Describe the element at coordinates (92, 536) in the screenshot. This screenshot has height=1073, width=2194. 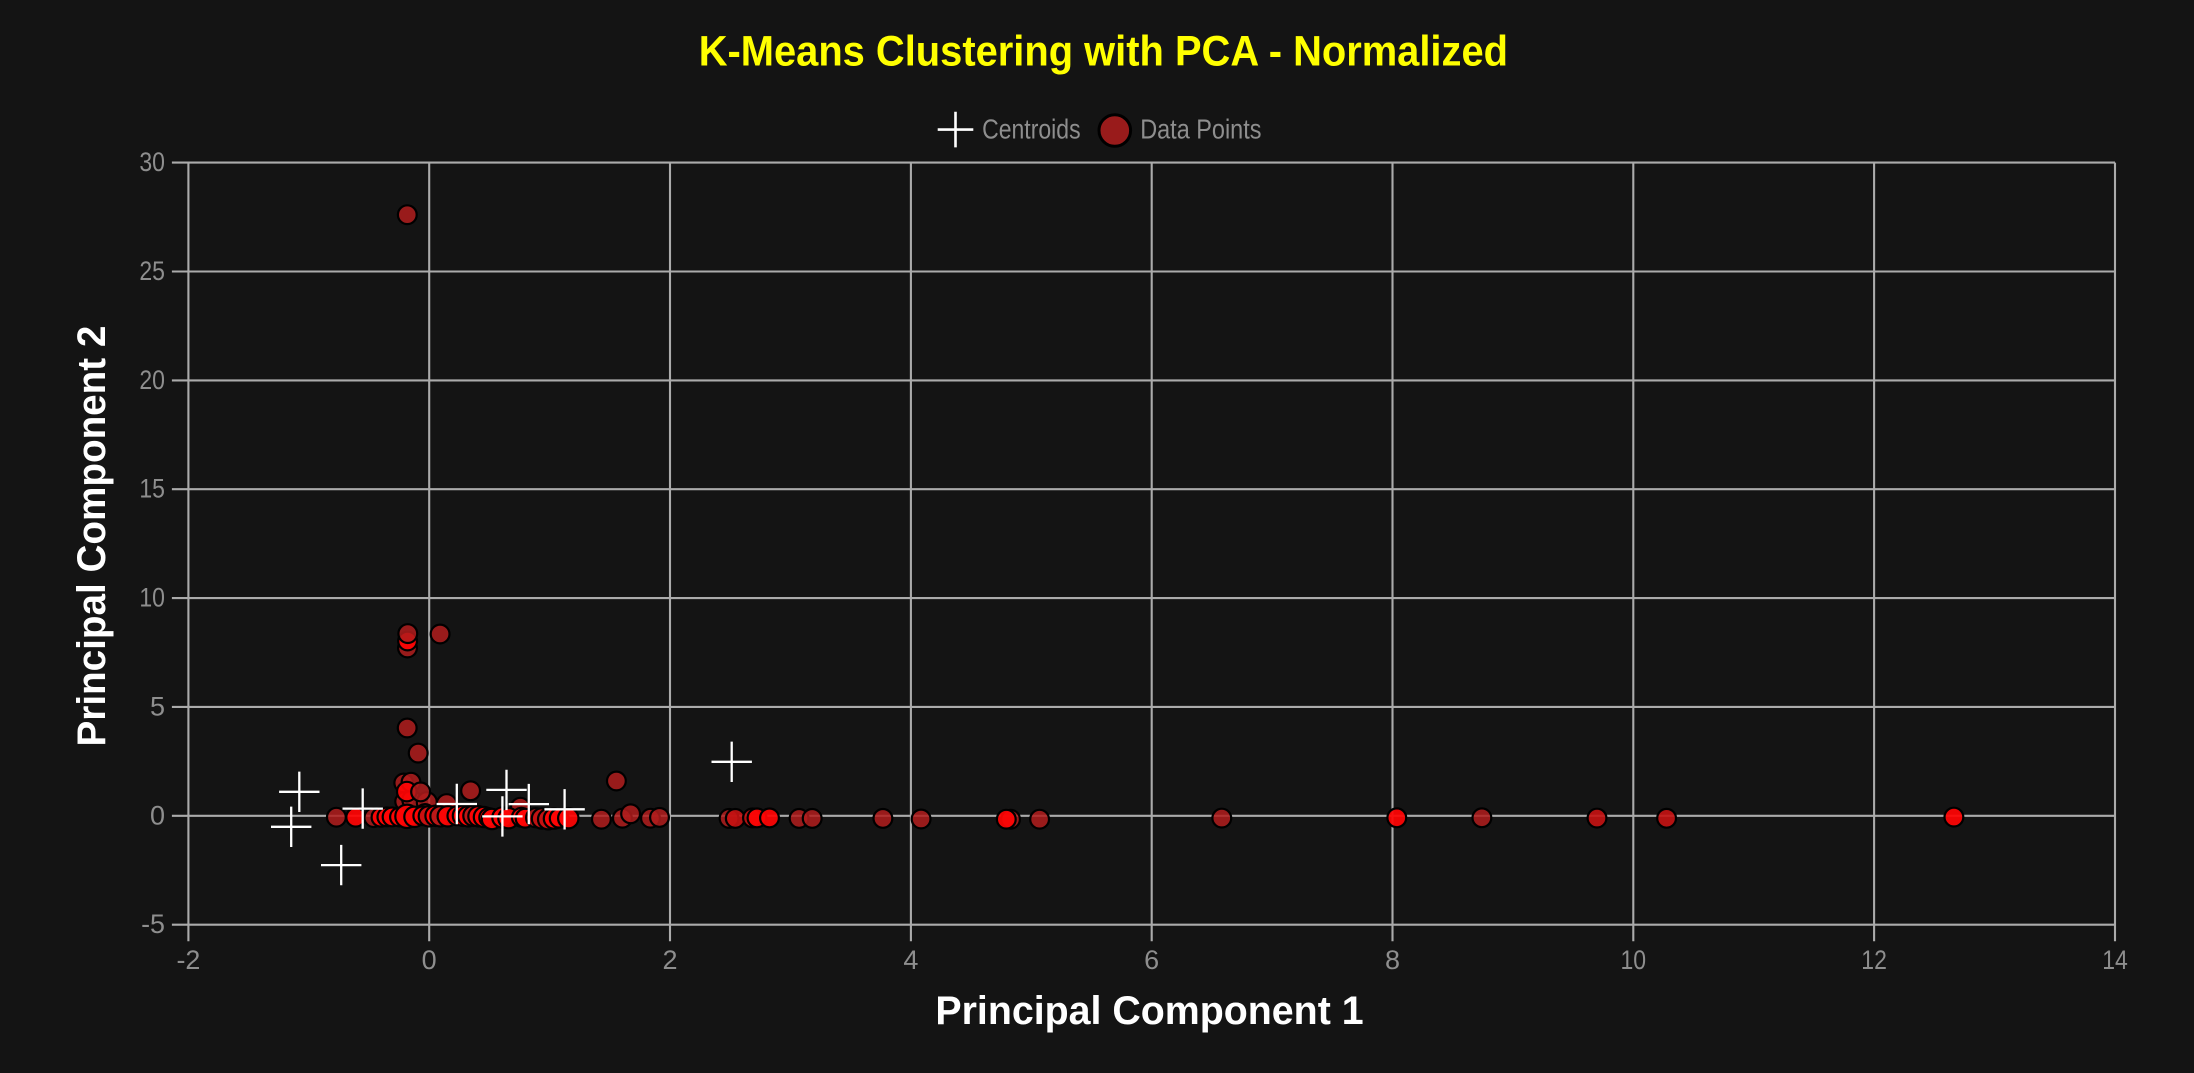
I see `svg-text: Principal Component 2` at that location.